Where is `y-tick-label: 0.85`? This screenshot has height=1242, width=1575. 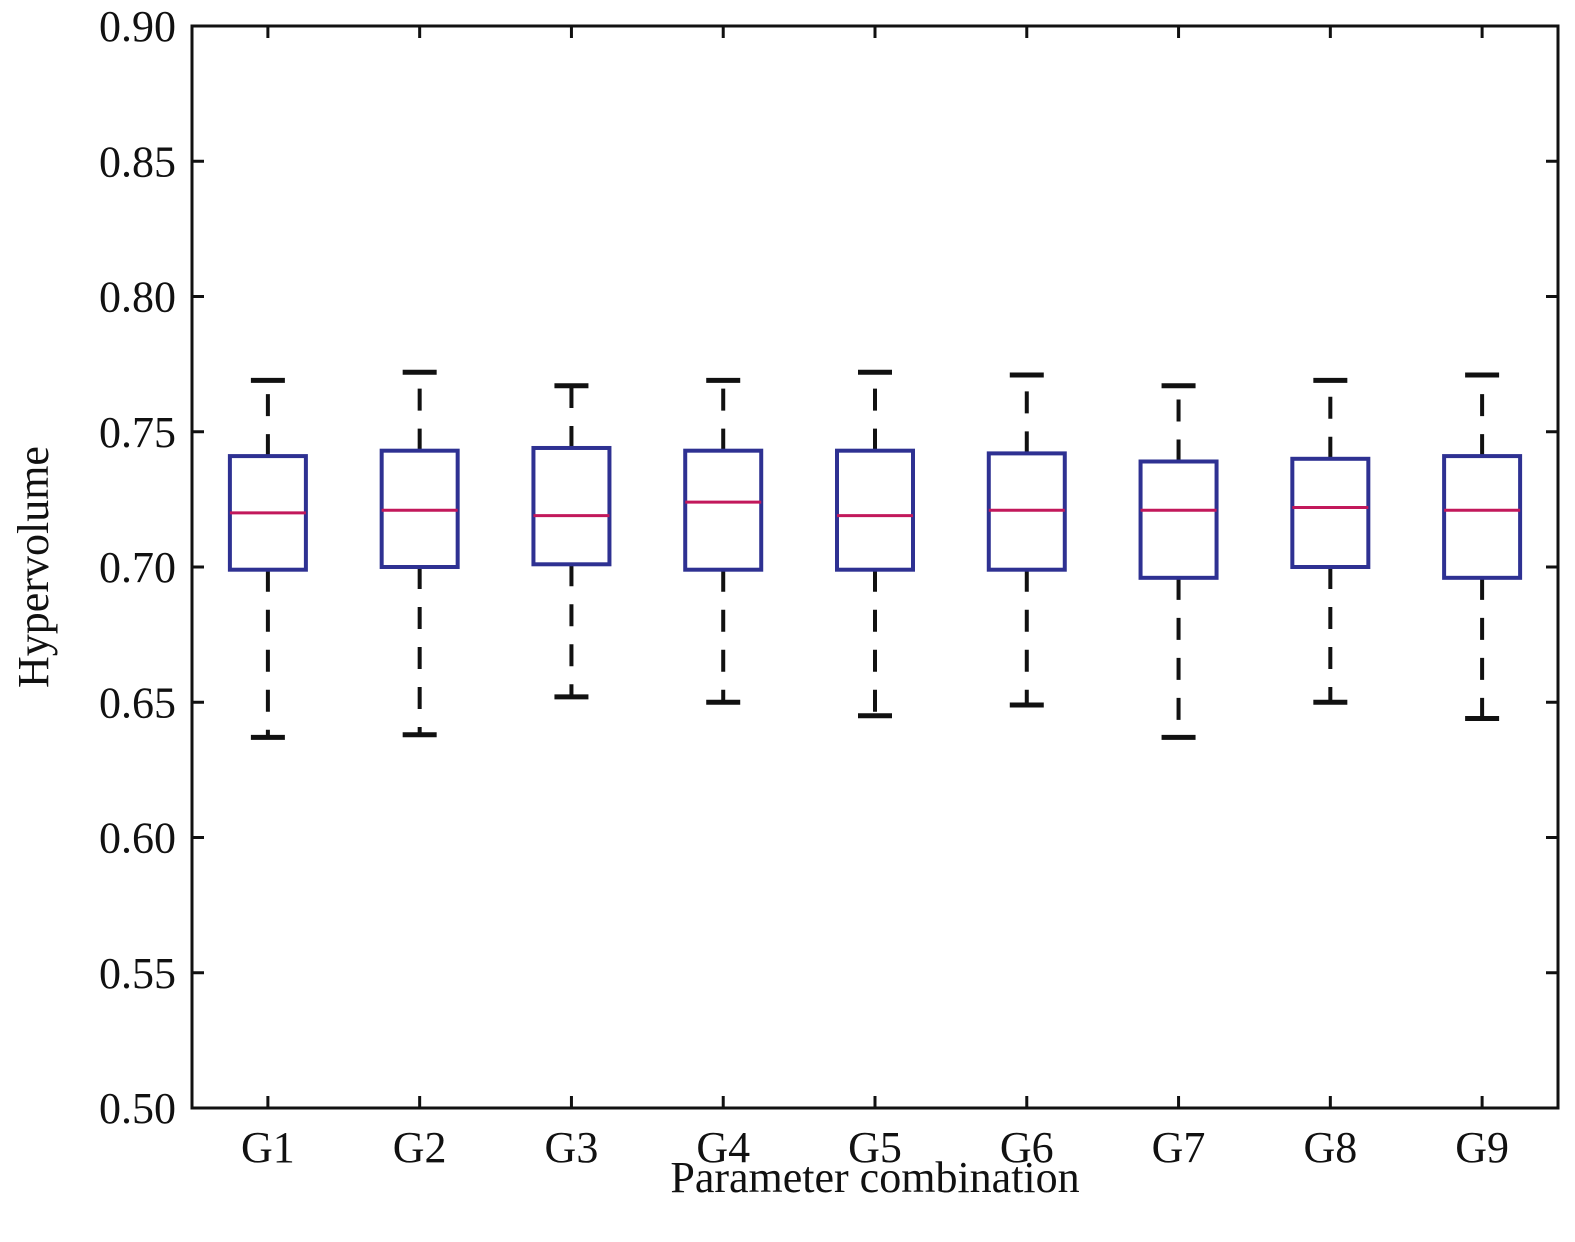 y-tick-label: 0.85 is located at coordinates (137, 161).